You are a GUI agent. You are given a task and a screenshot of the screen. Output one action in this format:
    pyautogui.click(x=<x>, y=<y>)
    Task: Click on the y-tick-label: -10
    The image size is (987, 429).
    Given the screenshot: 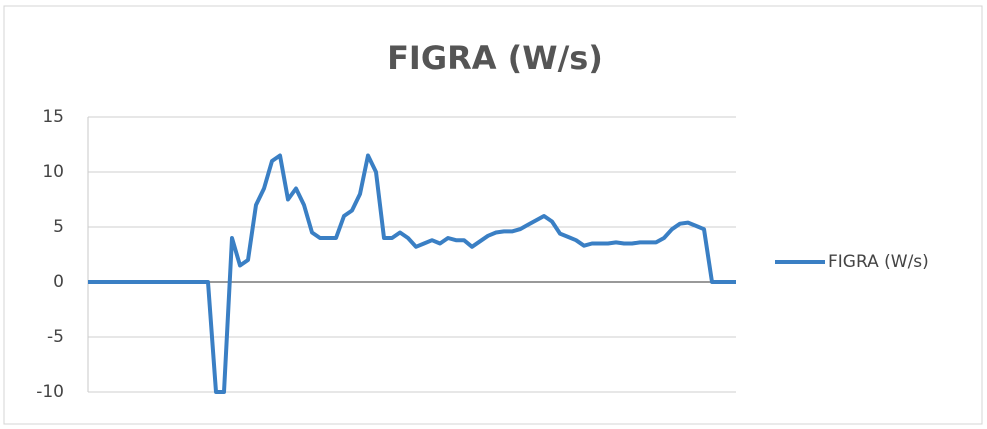 What is the action you would take?
    pyautogui.click(x=50, y=392)
    